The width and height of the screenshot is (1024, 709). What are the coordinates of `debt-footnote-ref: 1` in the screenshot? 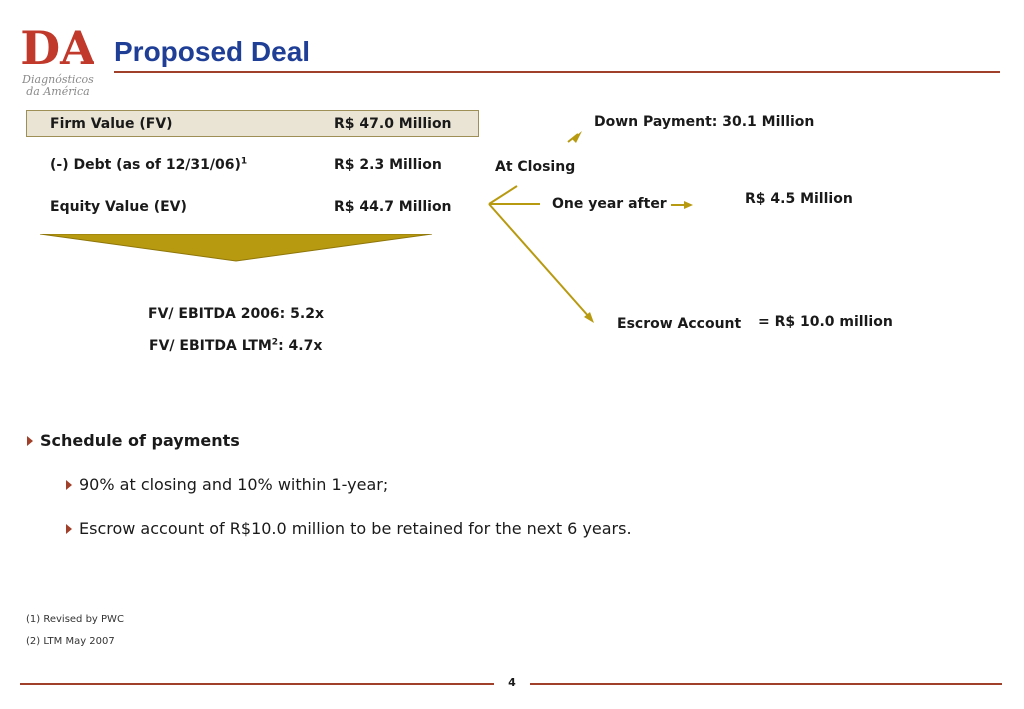 It's located at (244, 161).